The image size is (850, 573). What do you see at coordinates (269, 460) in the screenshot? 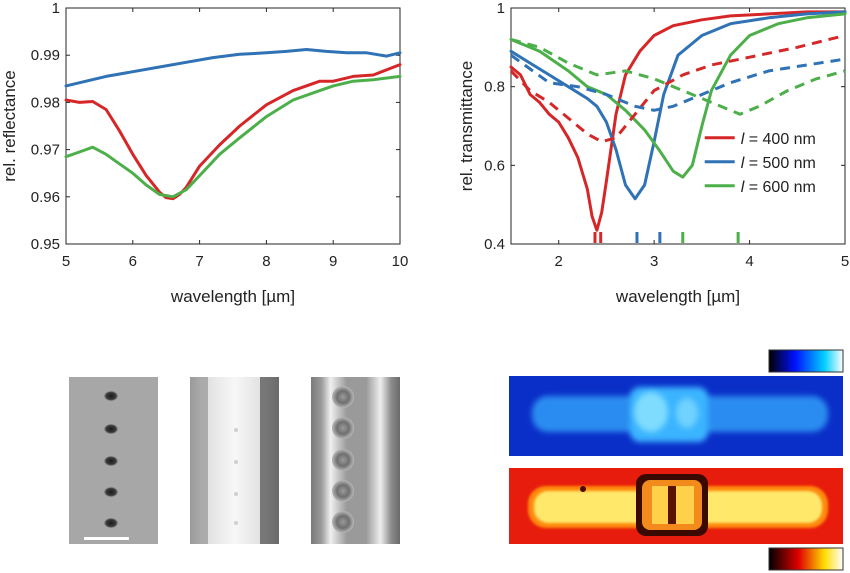
I see `strip-right-edge` at bounding box center [269, 460].